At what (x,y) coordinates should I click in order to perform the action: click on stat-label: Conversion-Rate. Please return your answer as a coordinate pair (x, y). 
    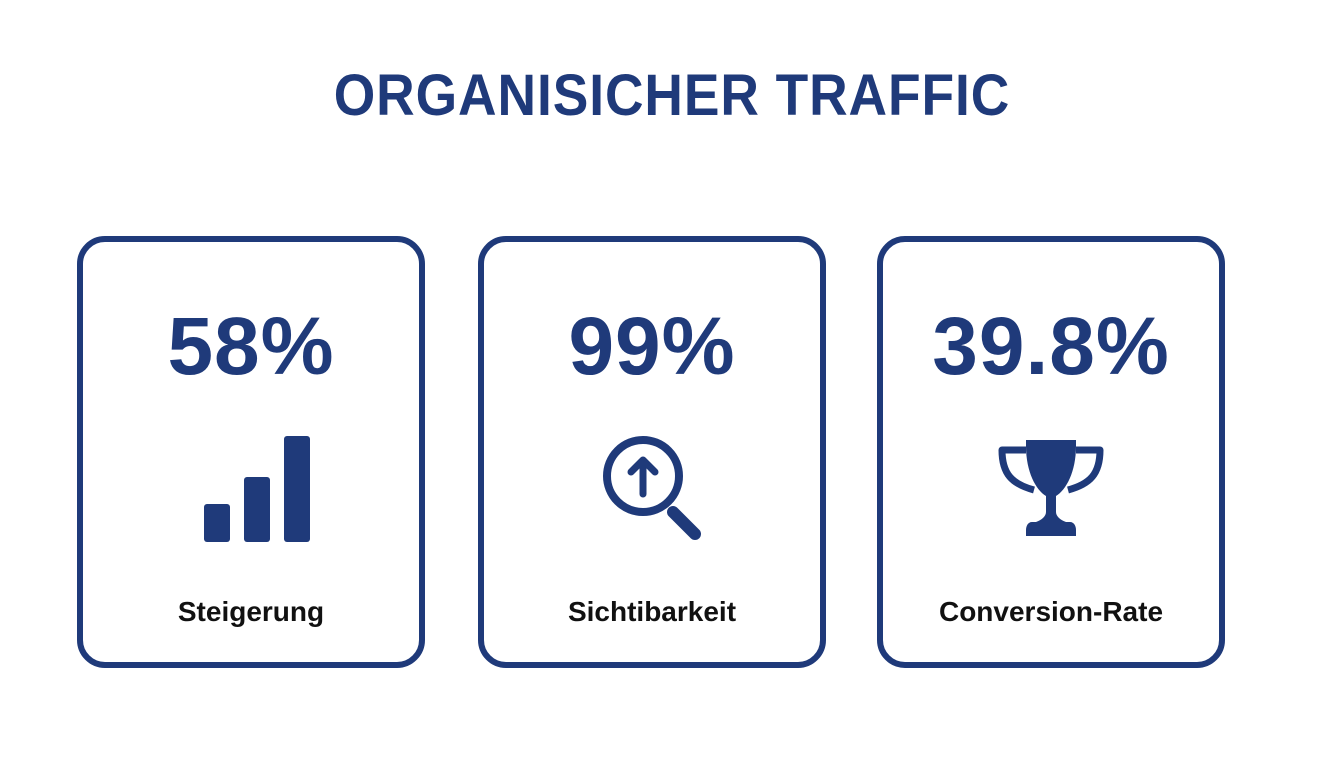
    Looking at the image, I should click on (1051, 611).